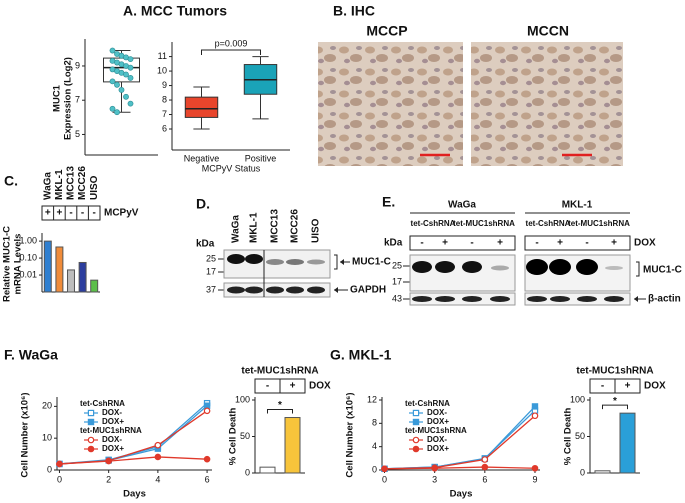 This screenshot has width=685, height=503. I want to click on x-axis-label: Days, so click(134, 494).